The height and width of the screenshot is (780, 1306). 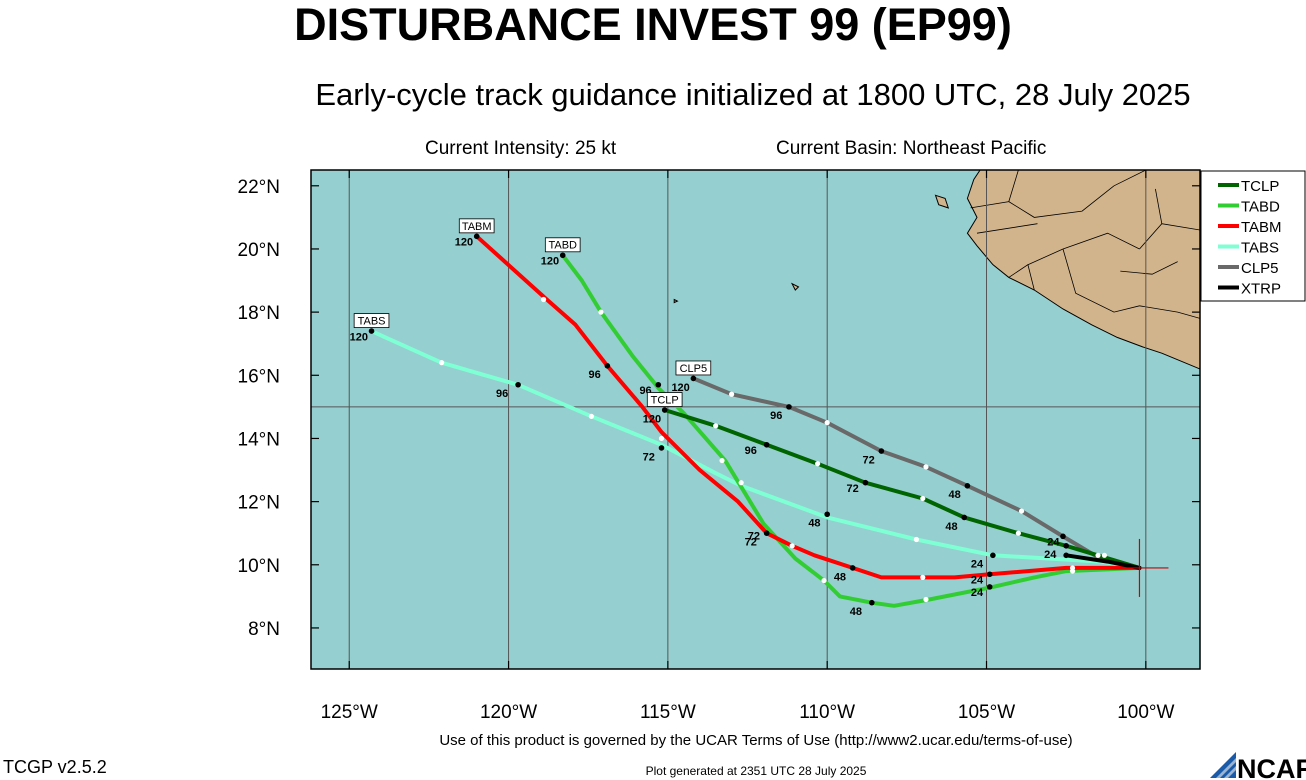 I want to click on legend-label-tabs: TABS, so click(x=1260, y=248).